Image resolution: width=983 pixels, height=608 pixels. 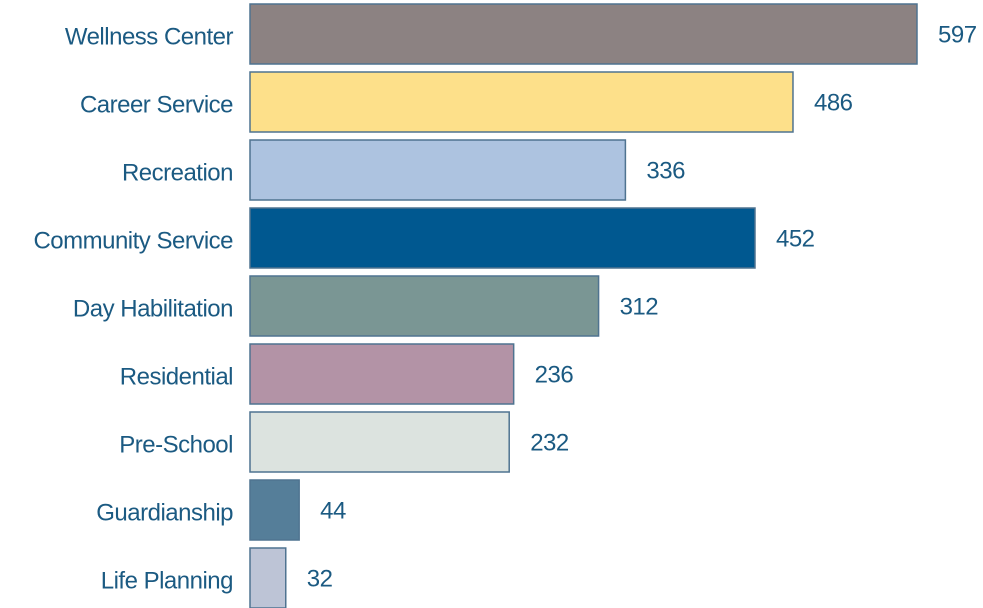 What do you see at coordinates (665, 170) in the screenshot?
I see `value-label: 336` at bounding box center [665, 170].